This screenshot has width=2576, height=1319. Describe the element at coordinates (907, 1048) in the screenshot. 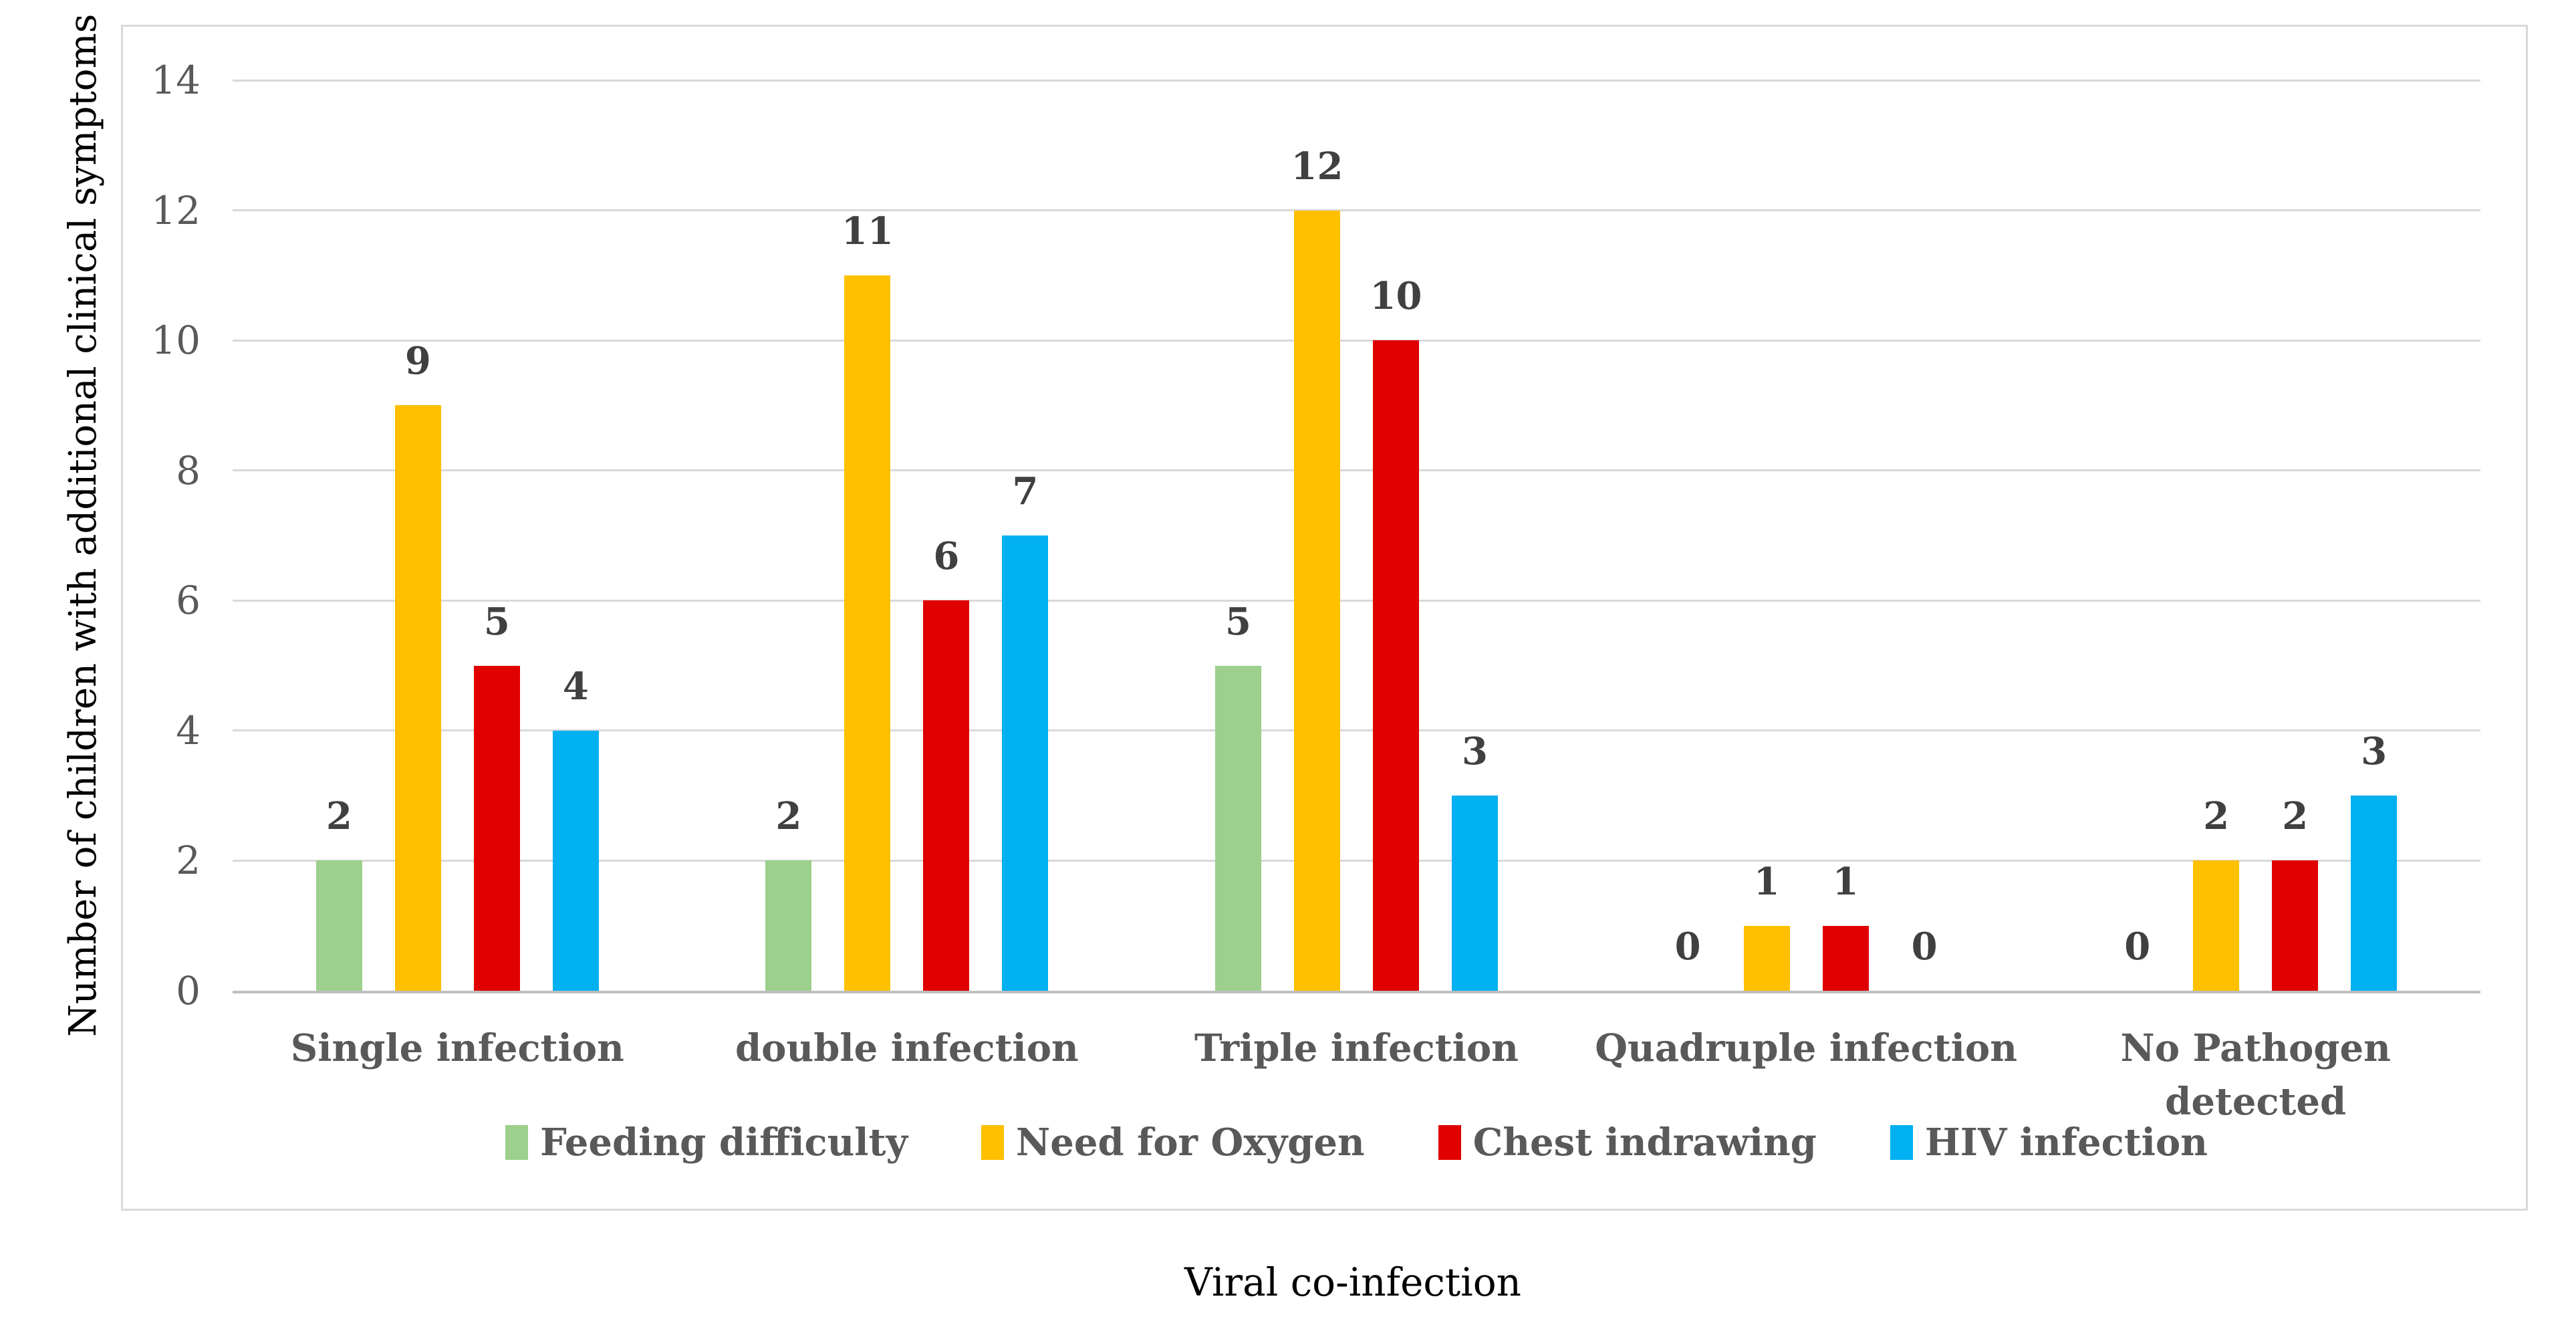

I see `category-label: double infection` at that location.